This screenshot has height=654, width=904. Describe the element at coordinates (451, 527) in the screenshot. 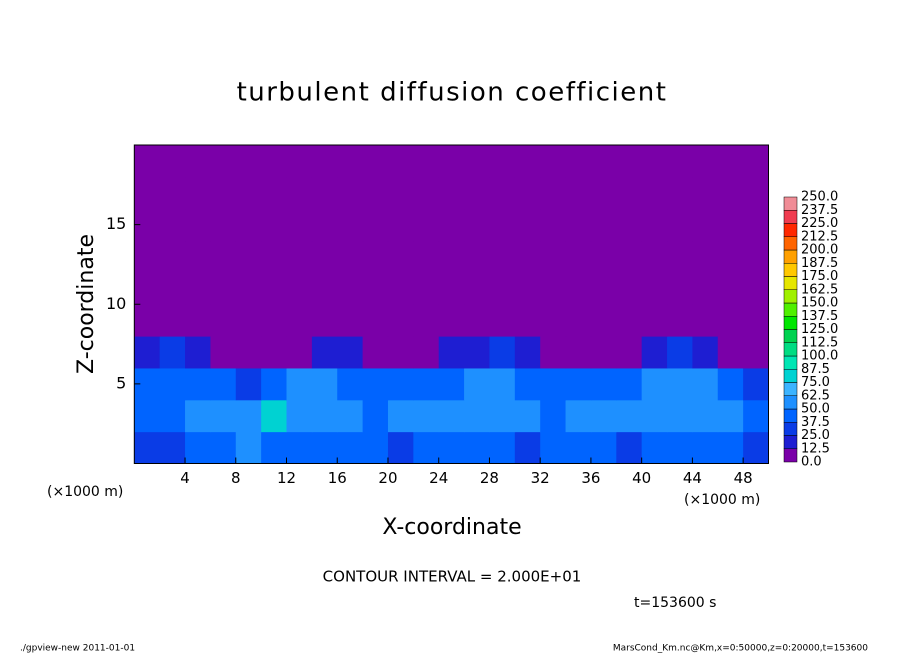

I see `x-axis-label: X-coordinate` at that location.